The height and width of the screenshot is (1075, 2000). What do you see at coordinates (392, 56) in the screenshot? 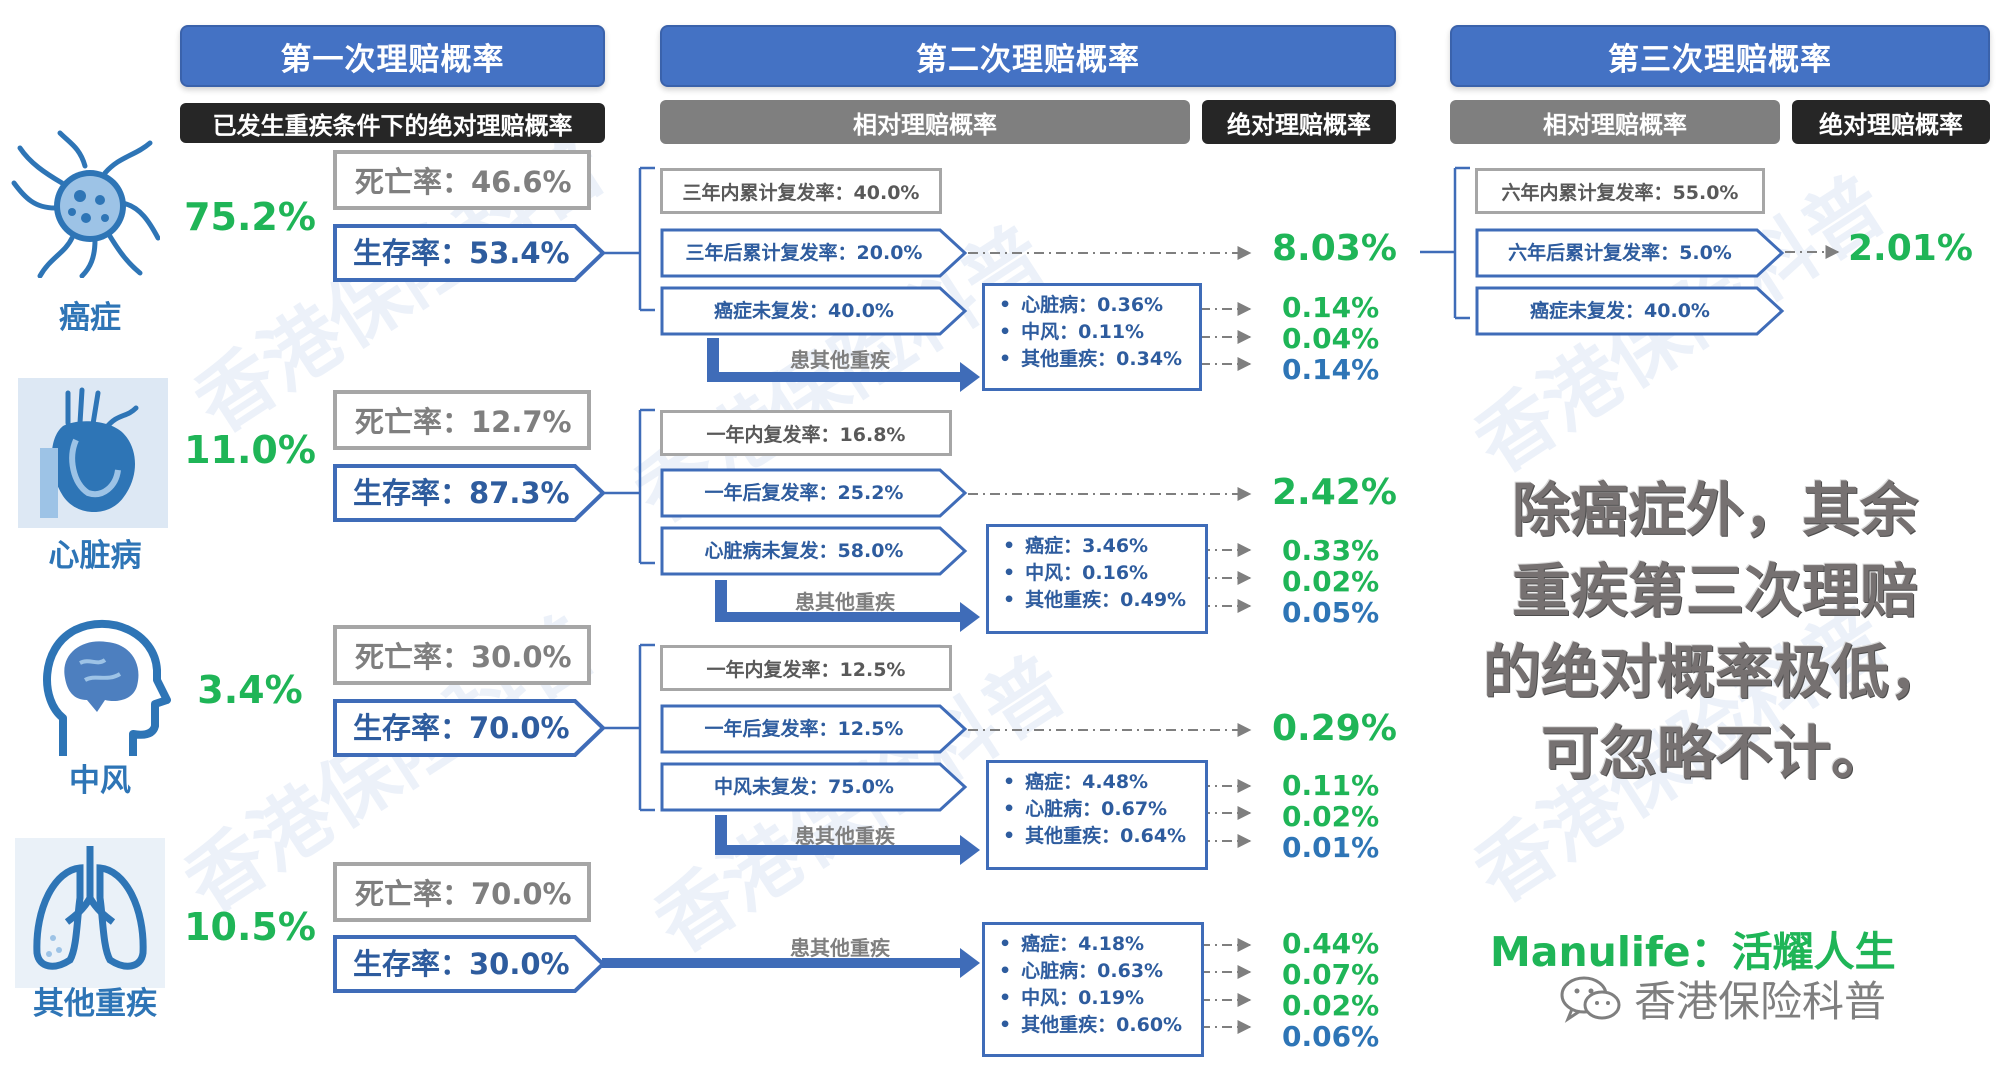
I see `header-first-claim: 第一次理赔概率` at bounding box center [392, 56].